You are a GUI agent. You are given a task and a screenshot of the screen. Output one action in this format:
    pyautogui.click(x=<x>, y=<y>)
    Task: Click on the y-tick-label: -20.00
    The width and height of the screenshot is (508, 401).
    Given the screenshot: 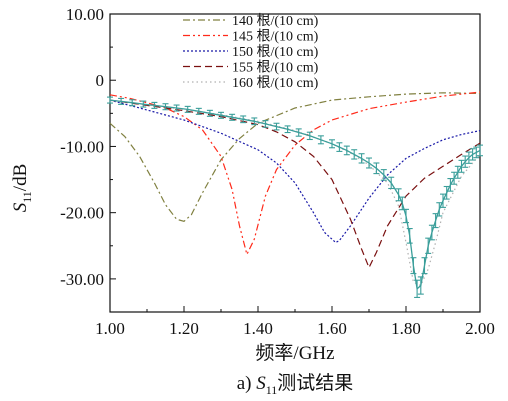 What is the action you would take?
    pyautogui.click(x=82, y=213)
    